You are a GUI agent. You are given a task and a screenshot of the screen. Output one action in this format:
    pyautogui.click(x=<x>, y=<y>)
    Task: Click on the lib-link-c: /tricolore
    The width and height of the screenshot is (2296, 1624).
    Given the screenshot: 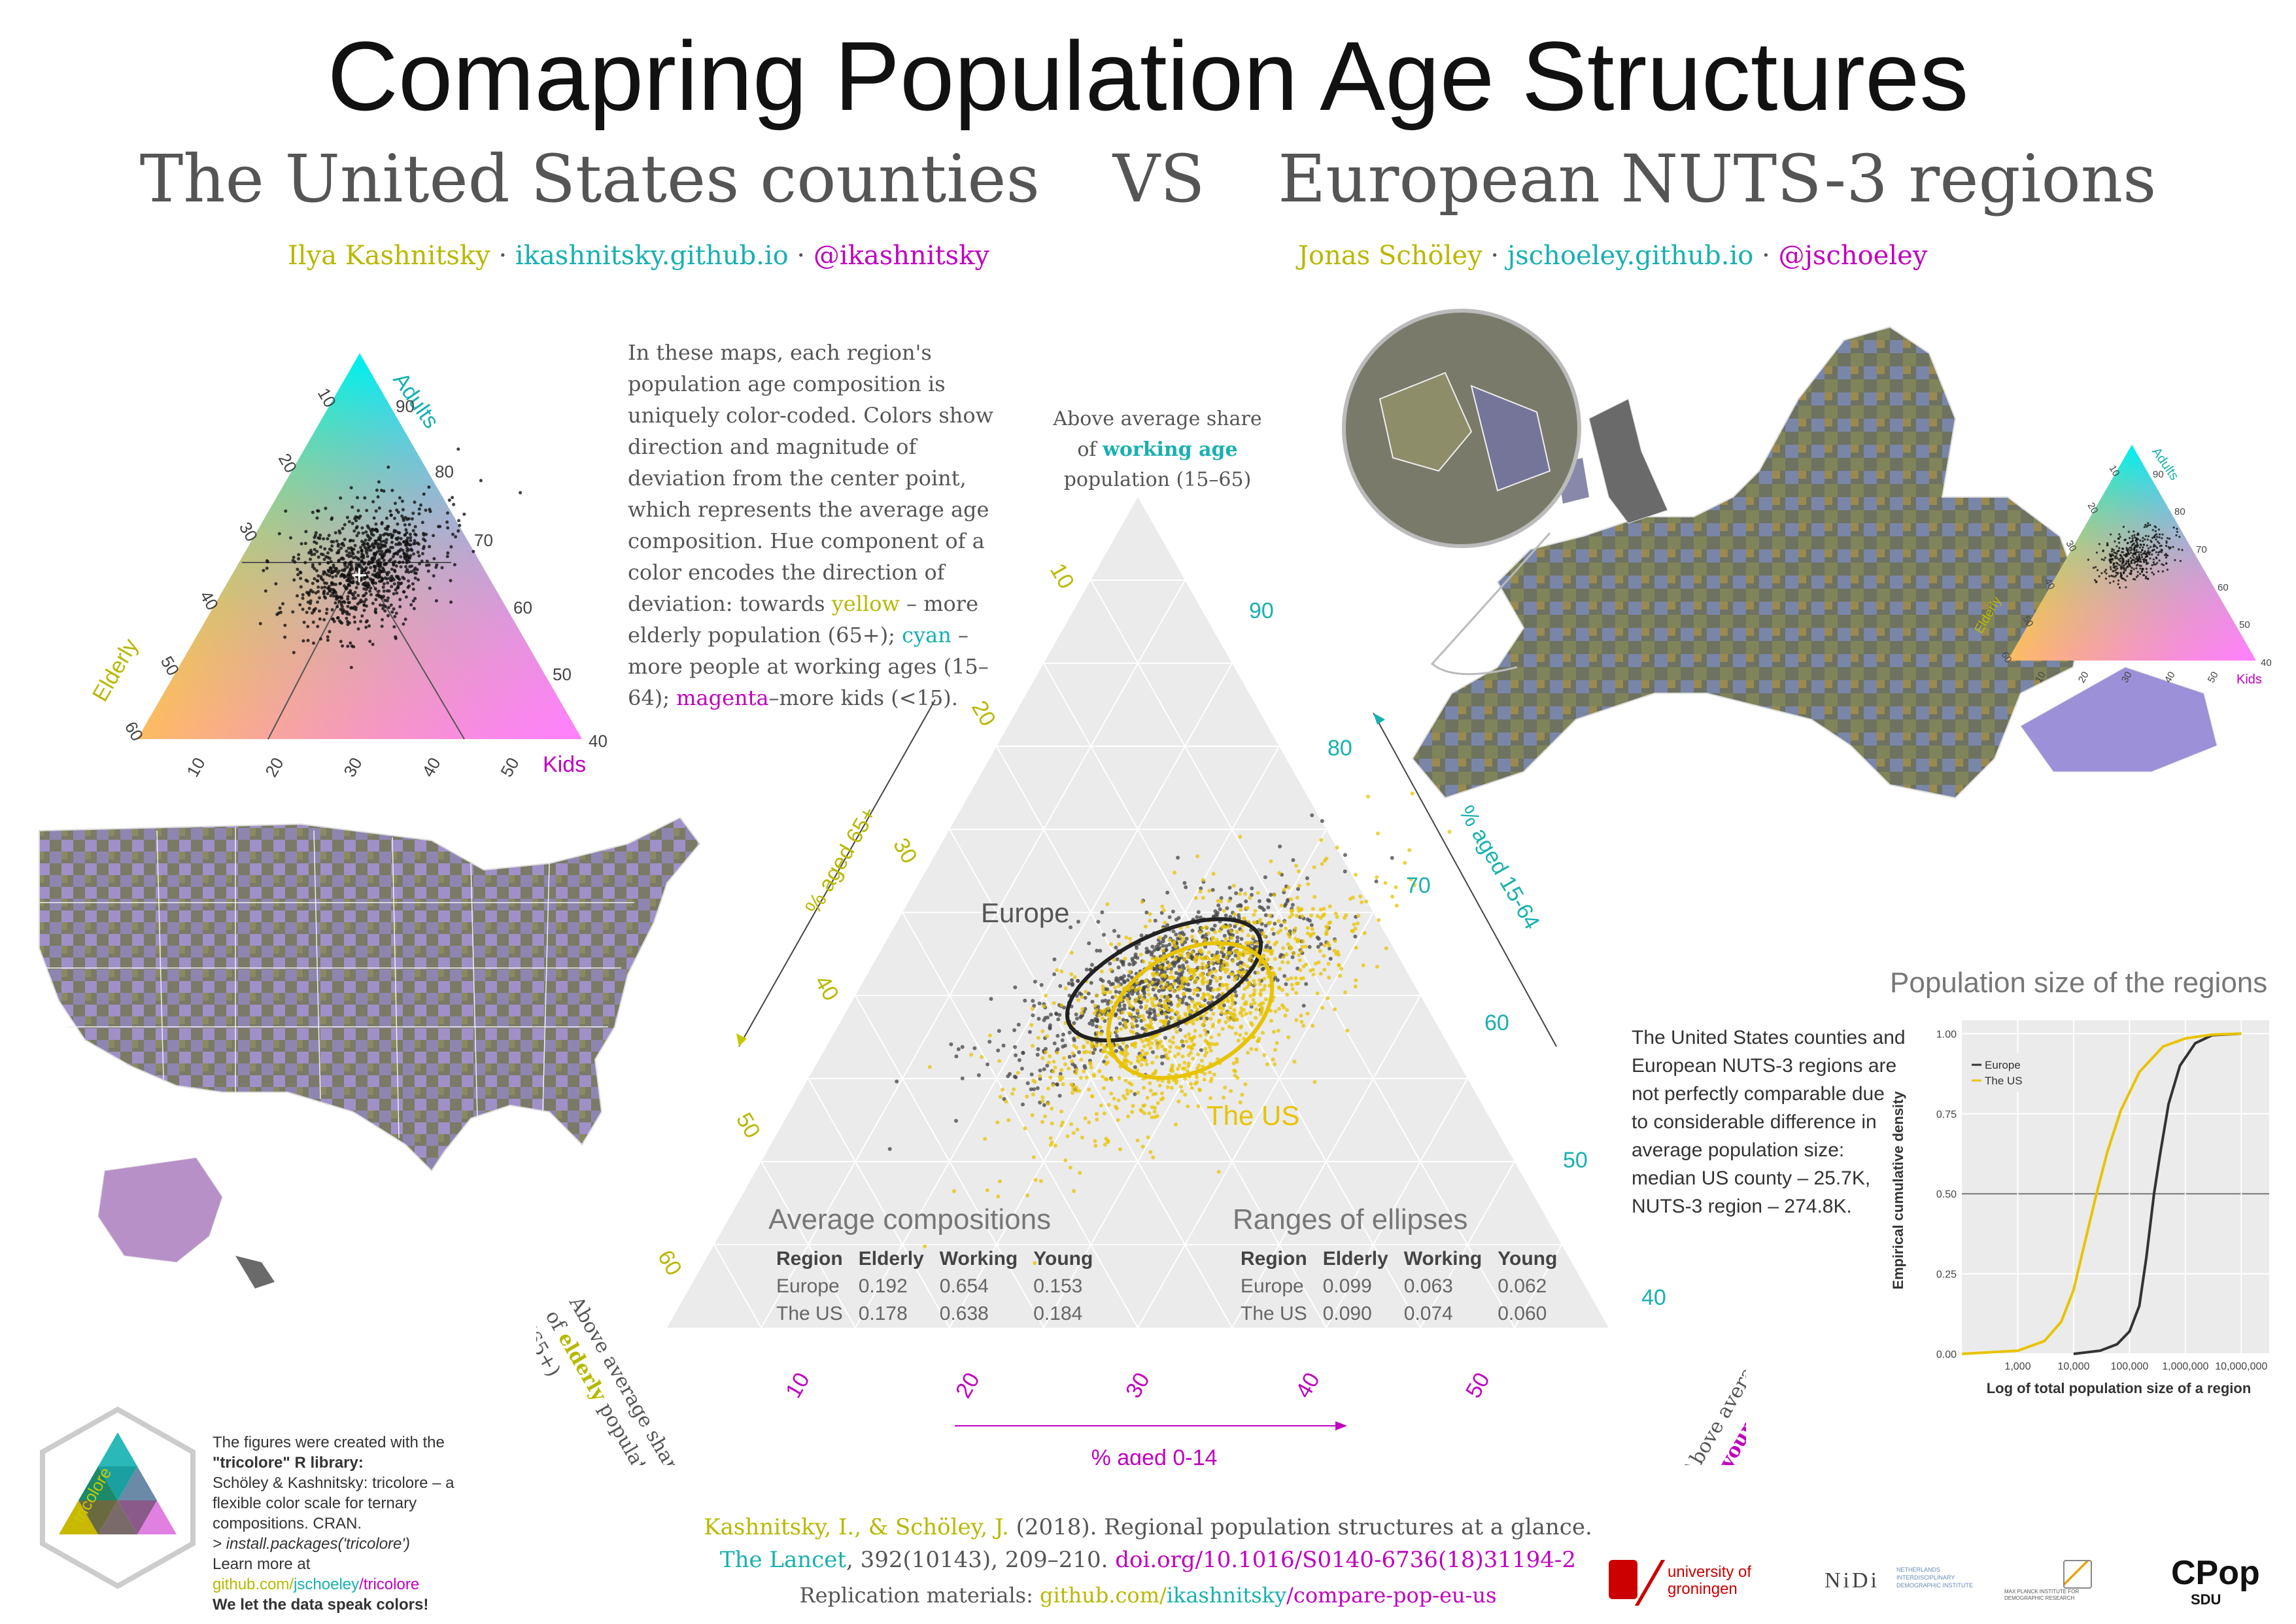 What is the action you would take?
    pyautogui.click(x=389, y=1585)
    